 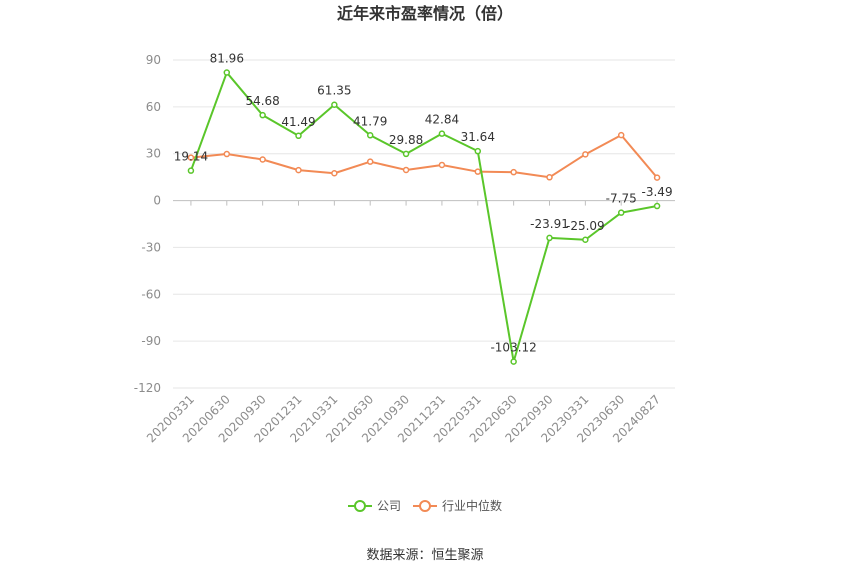 What do you see at coordinates (151, 247) in the screenshot?
I see `y-tick-label: -30` at bounding box center [151, 247].